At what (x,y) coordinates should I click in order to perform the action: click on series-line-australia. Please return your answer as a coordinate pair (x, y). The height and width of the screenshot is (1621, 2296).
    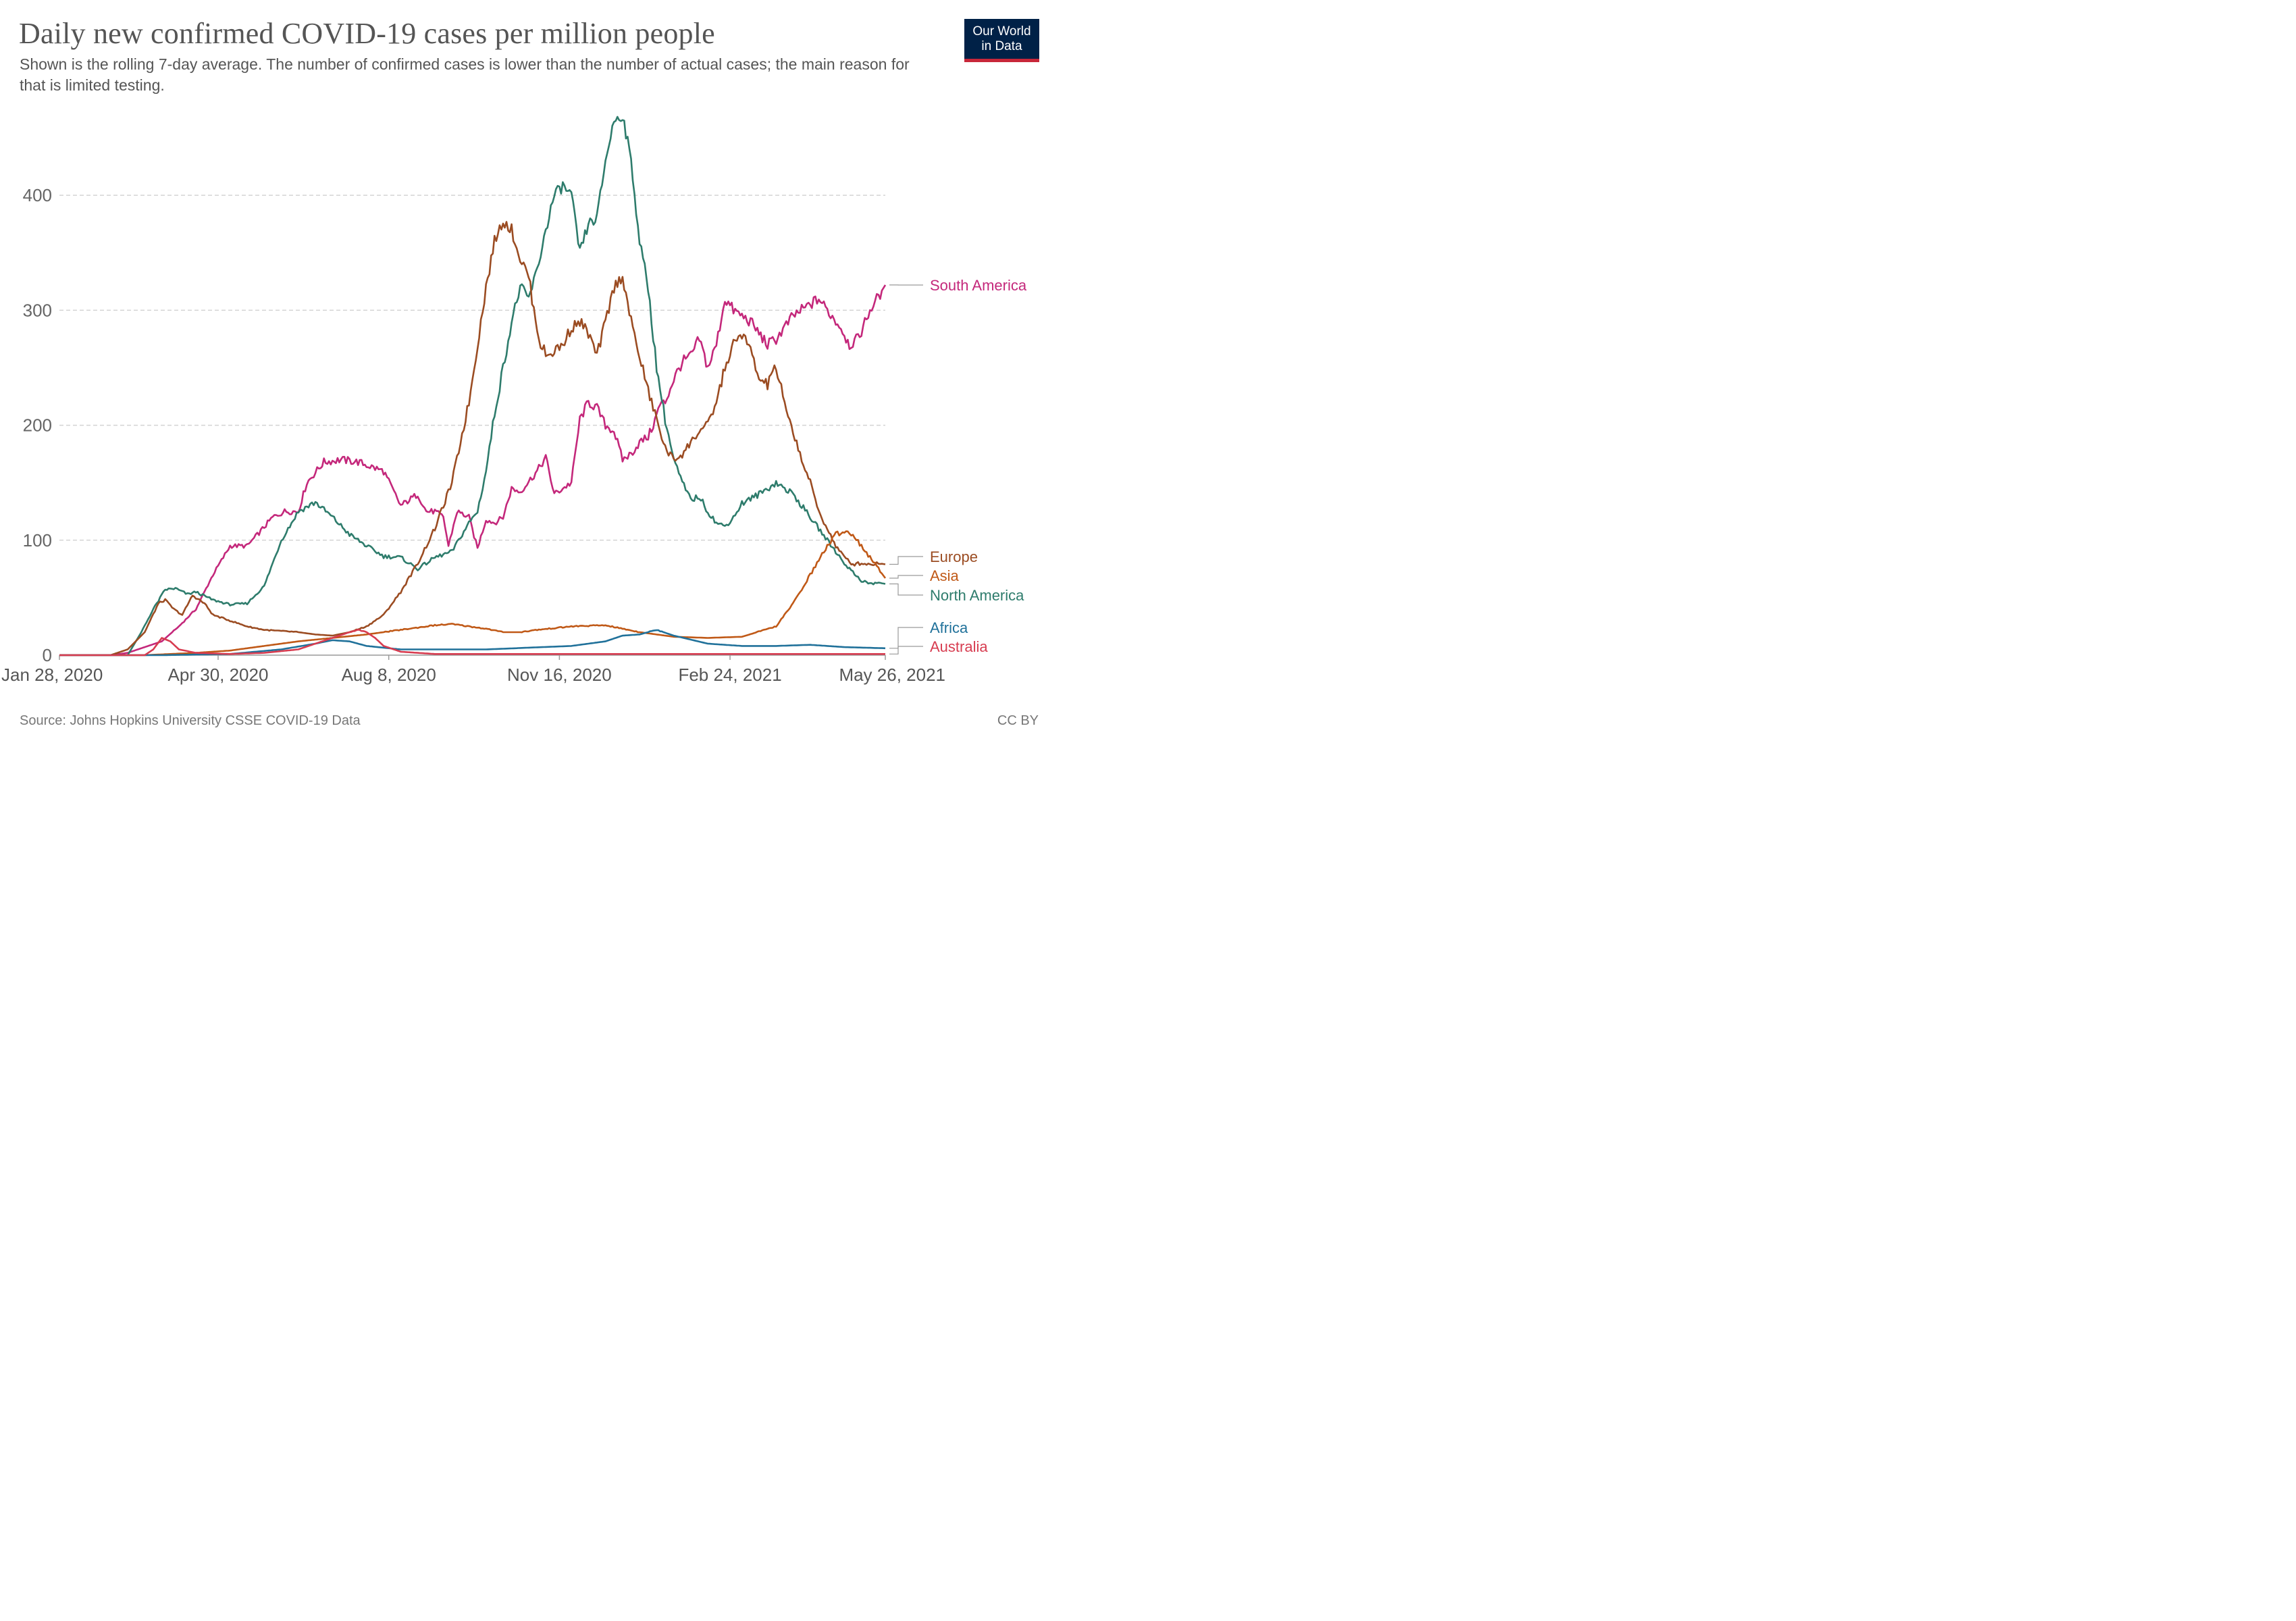
    Looking at the image, I should click on (472, 643).